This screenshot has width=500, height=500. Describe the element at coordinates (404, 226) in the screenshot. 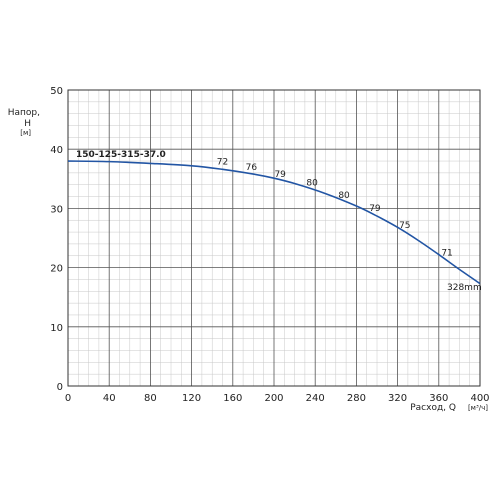

I see `efficiency-label: 75` at that location.